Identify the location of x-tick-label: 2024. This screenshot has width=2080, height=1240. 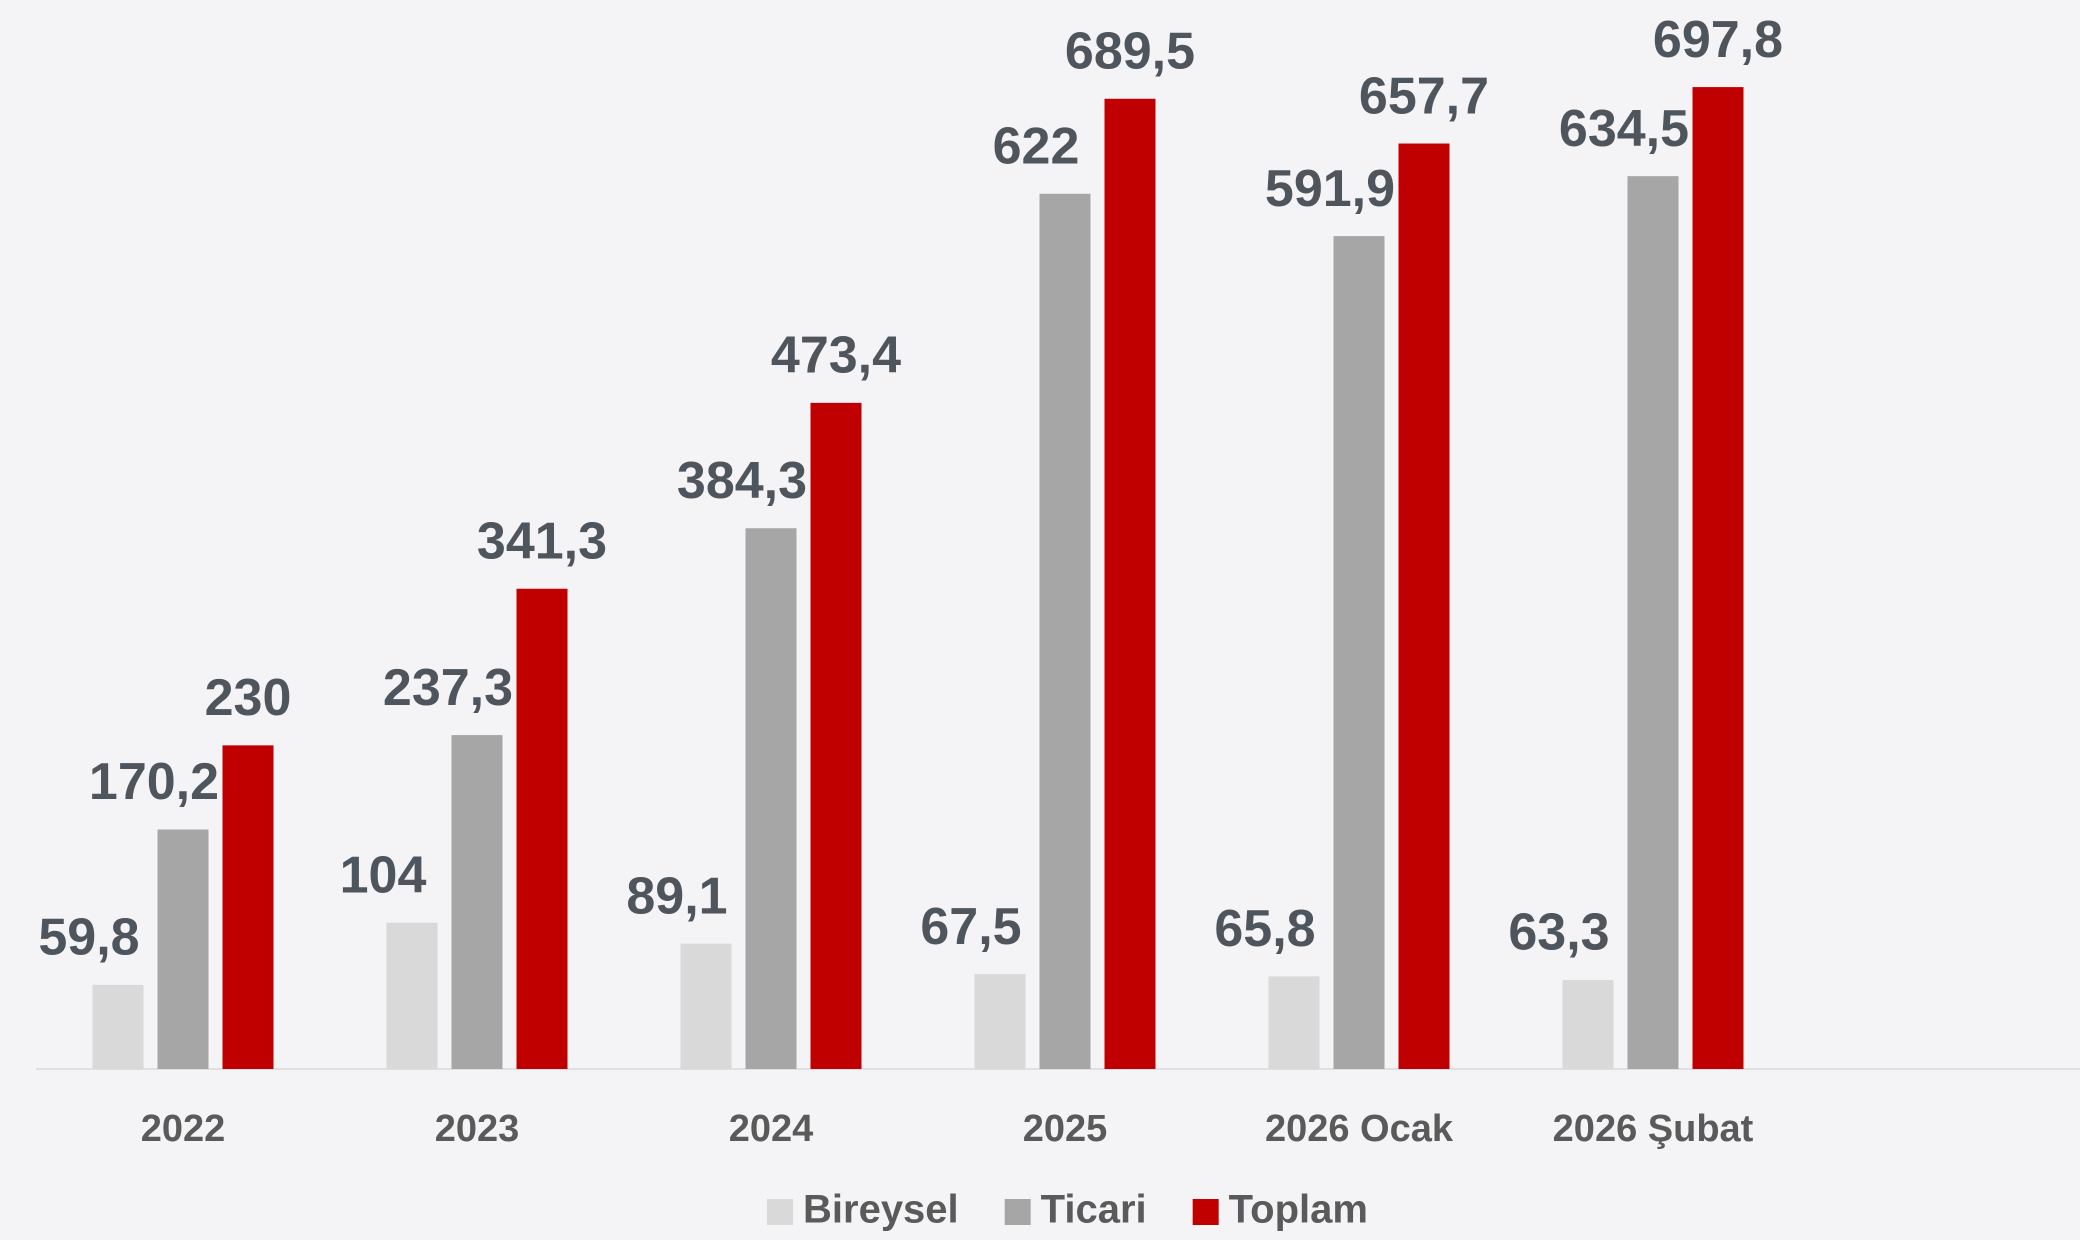
(771, 1129).